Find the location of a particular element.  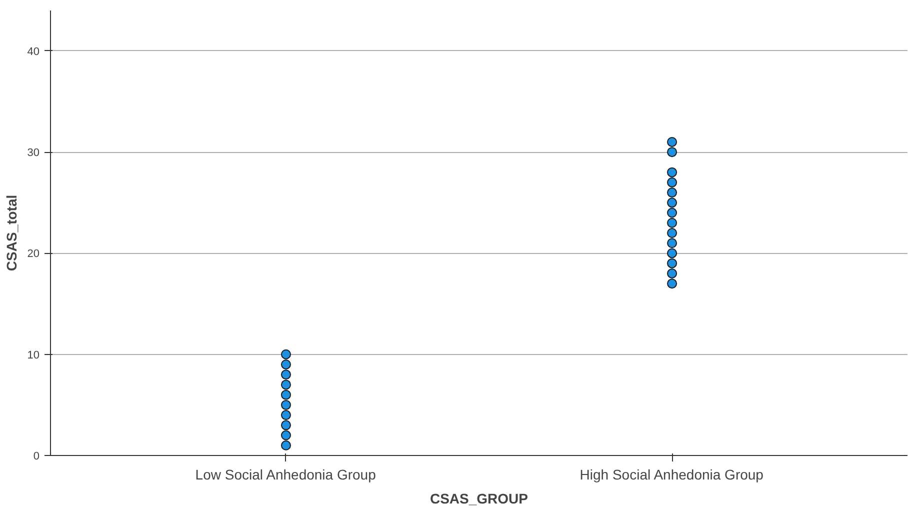

y-tick-label: 10 is located at coordinates (33, 355).